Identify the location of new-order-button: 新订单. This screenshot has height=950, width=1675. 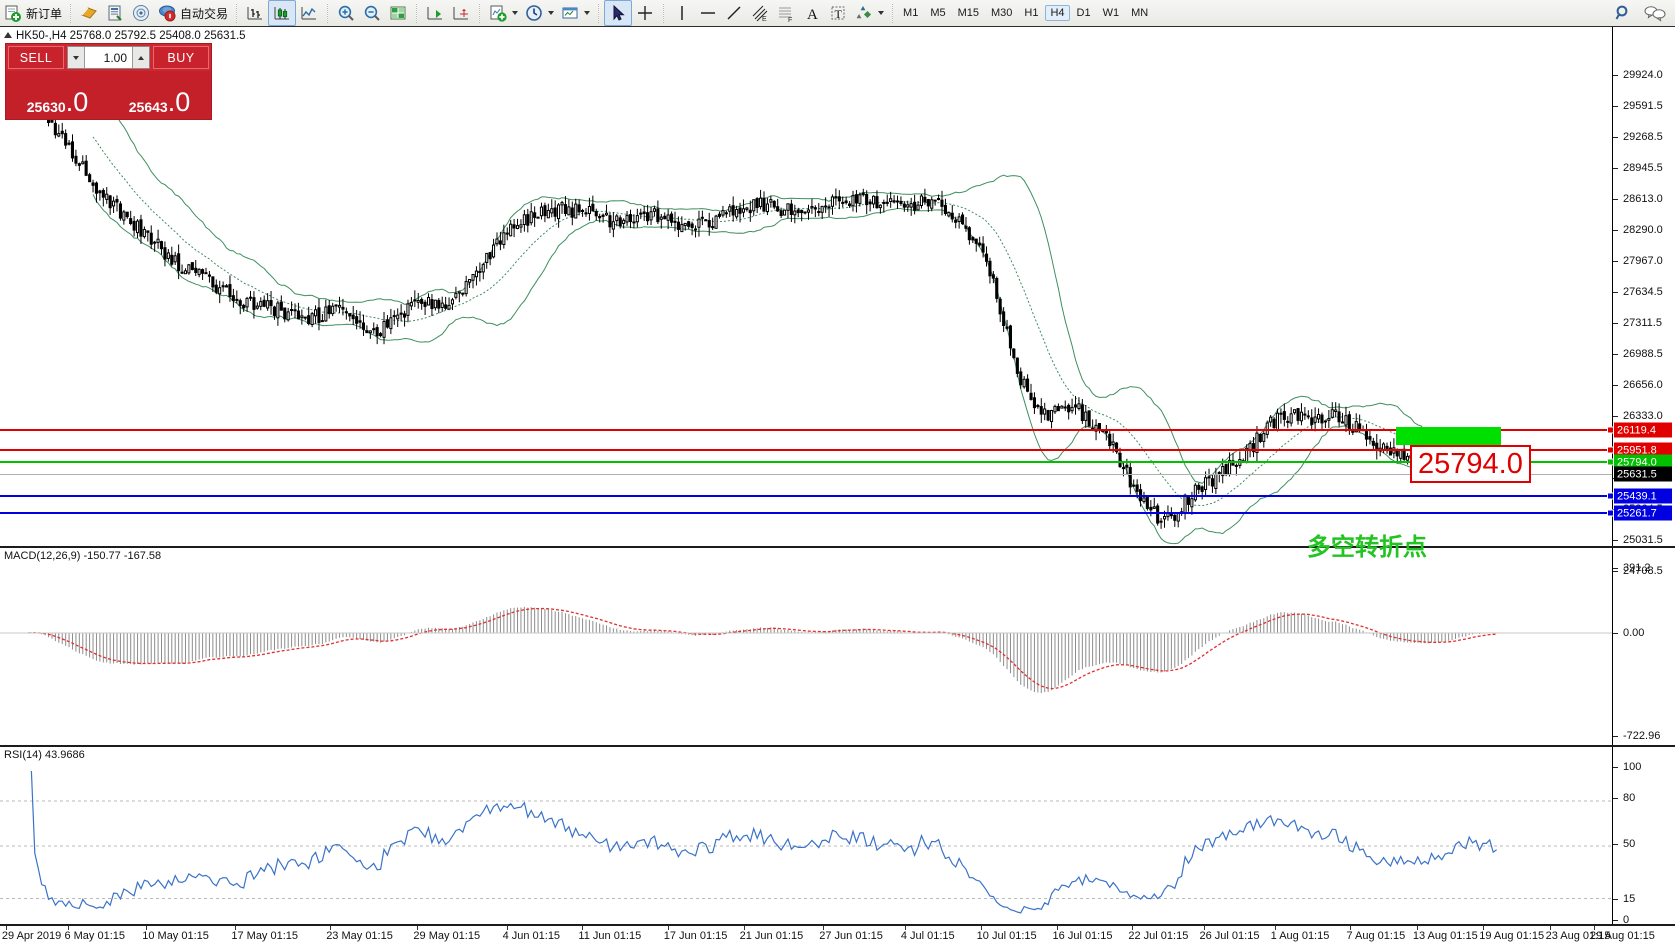
(32, 13).